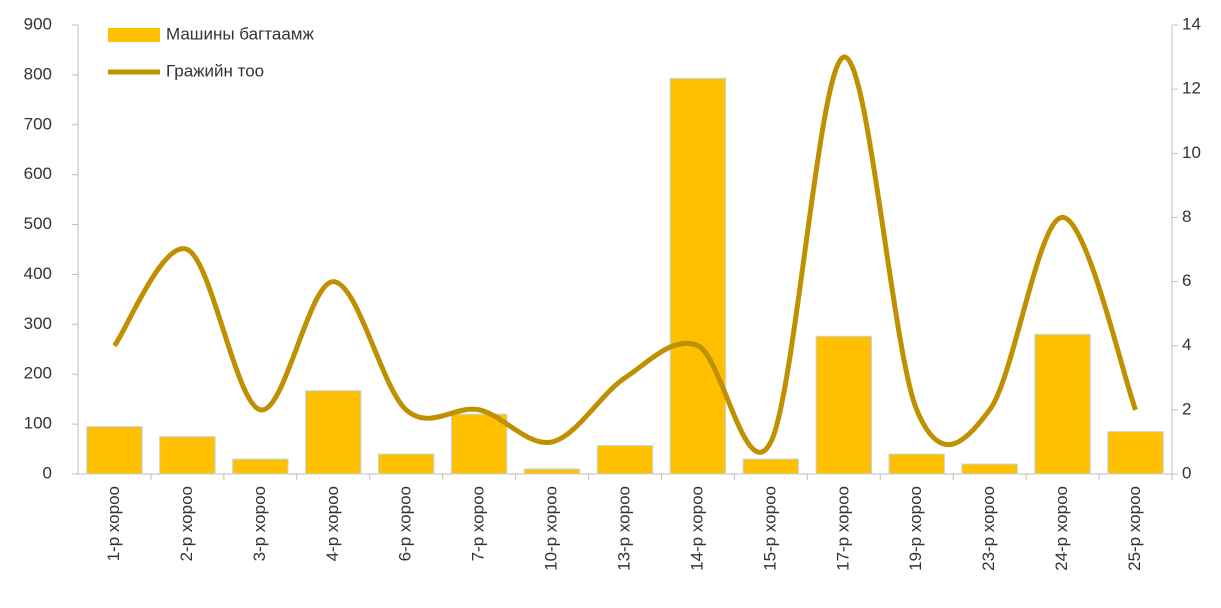 The width and height of the screenshot is (1221, 608). What do you see at coordinates (988, 528) in the screenshot?
I see `x-tick-label: 23-р хороо` at bounding box center [988, 528].